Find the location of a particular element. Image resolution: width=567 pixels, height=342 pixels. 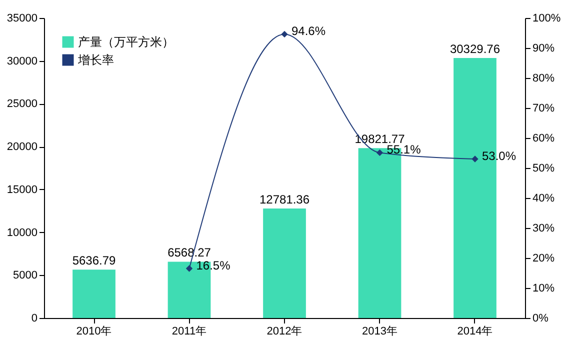

x-tick-label: 2014年 is located at coordinates (475, 332).